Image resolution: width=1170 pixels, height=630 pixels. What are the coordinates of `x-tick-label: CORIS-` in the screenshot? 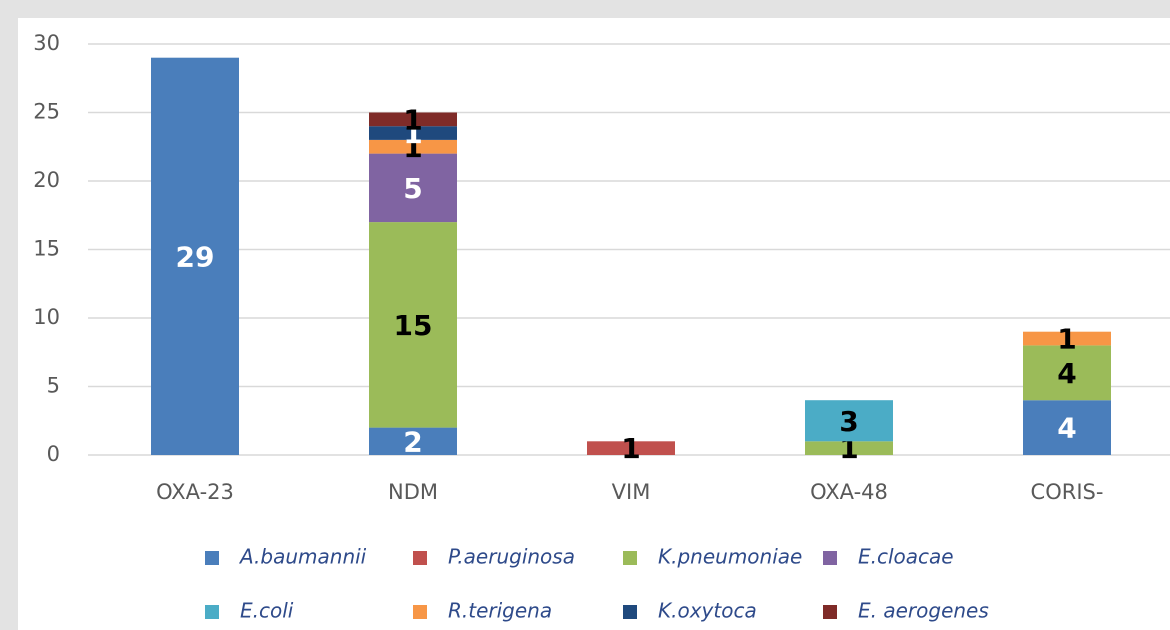 It's located at (1067, 492).